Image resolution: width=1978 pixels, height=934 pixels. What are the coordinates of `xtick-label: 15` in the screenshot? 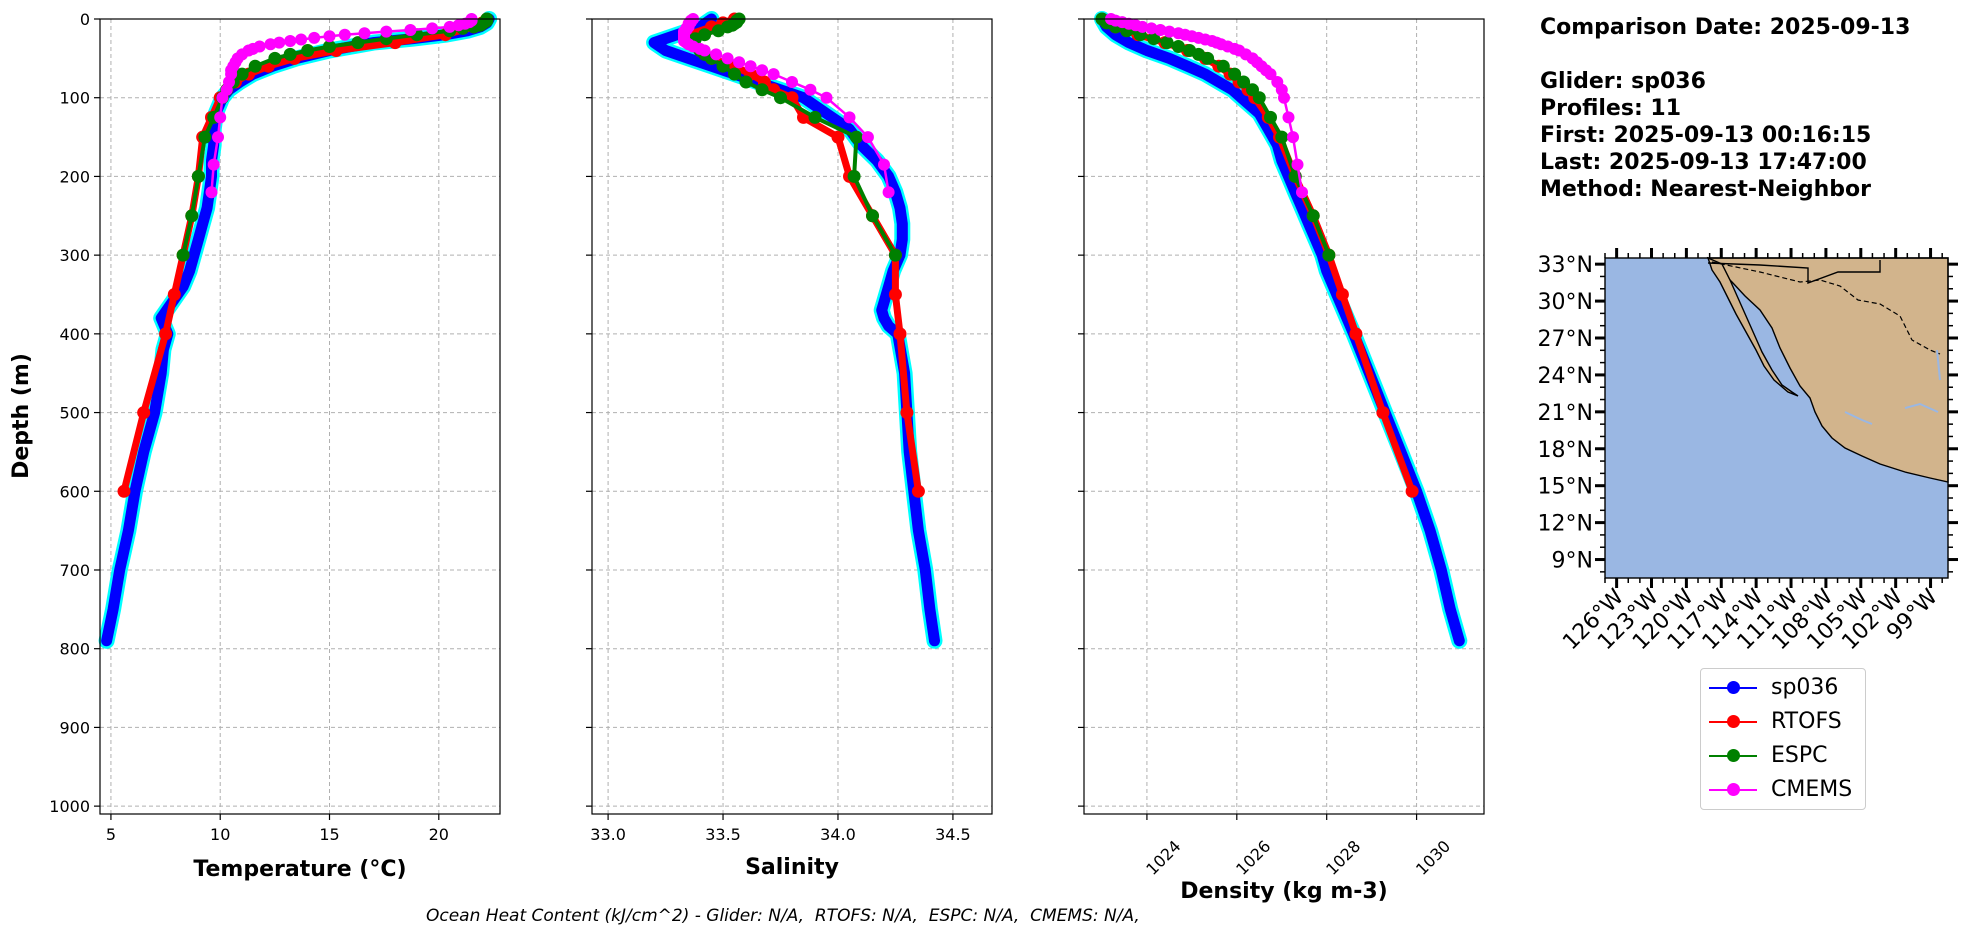 It's located at (329, 834).